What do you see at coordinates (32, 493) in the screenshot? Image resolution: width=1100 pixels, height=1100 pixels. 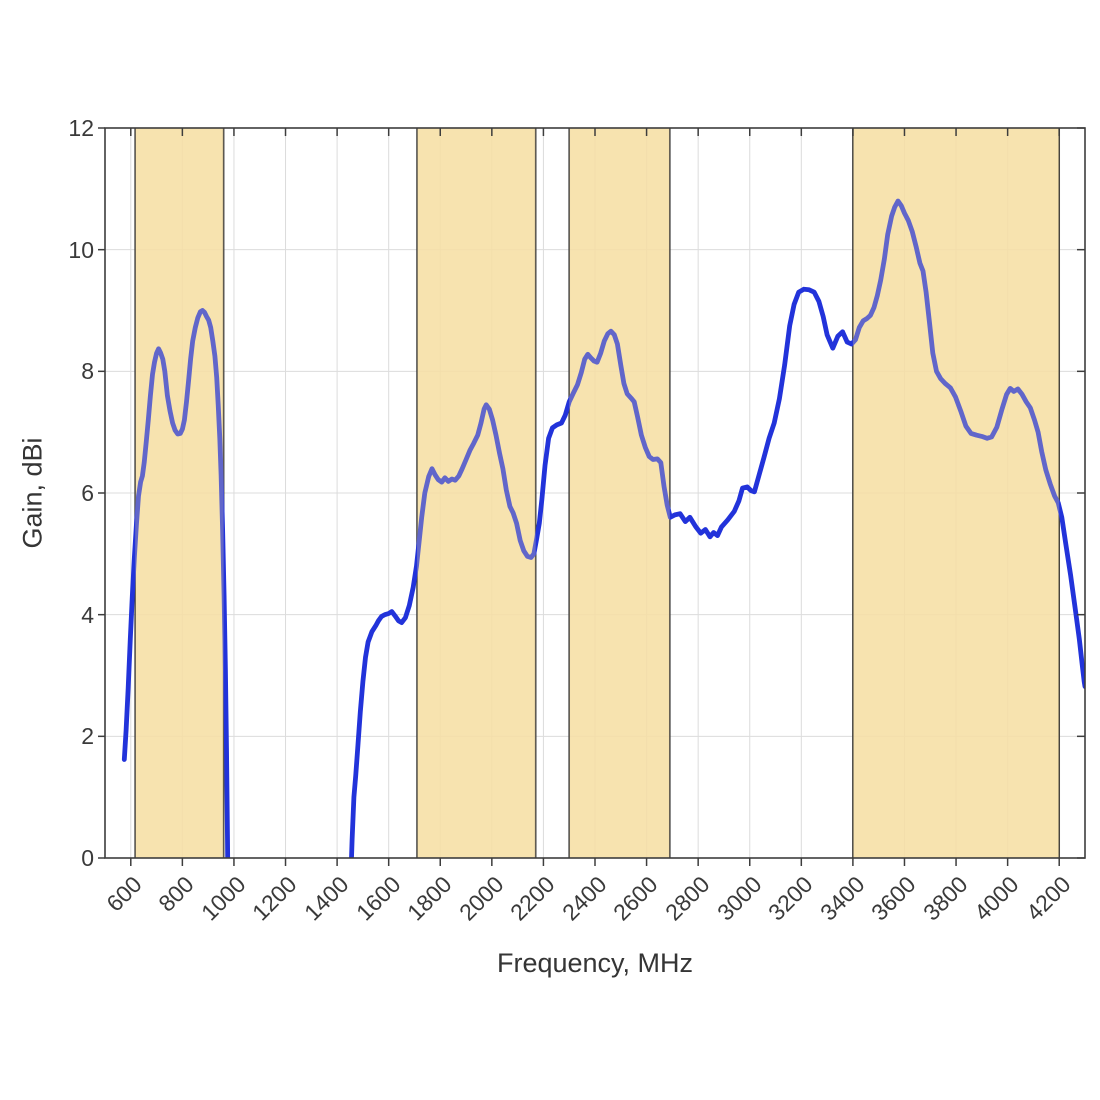 I see `y-axis-label: Gain, dBi` at bounding box center [32, 493].